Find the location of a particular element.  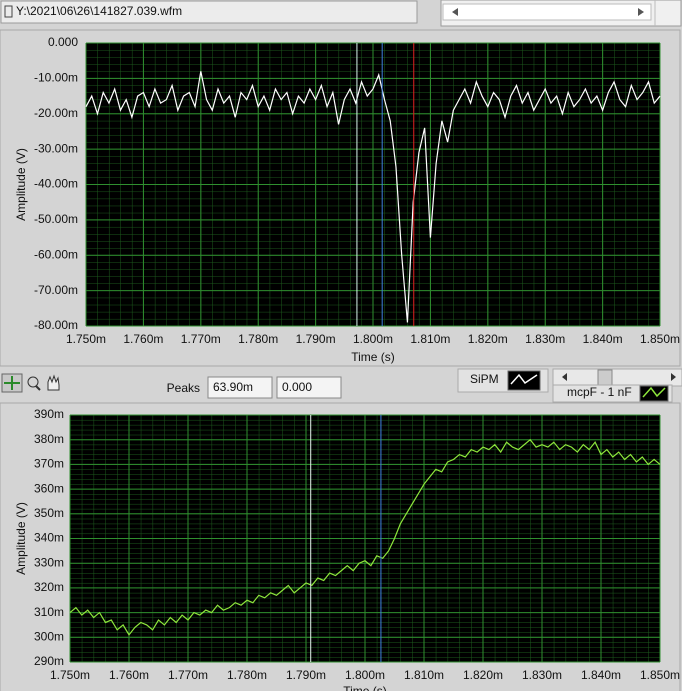

legend-label: SiPM is located at coordinates (484, 379).